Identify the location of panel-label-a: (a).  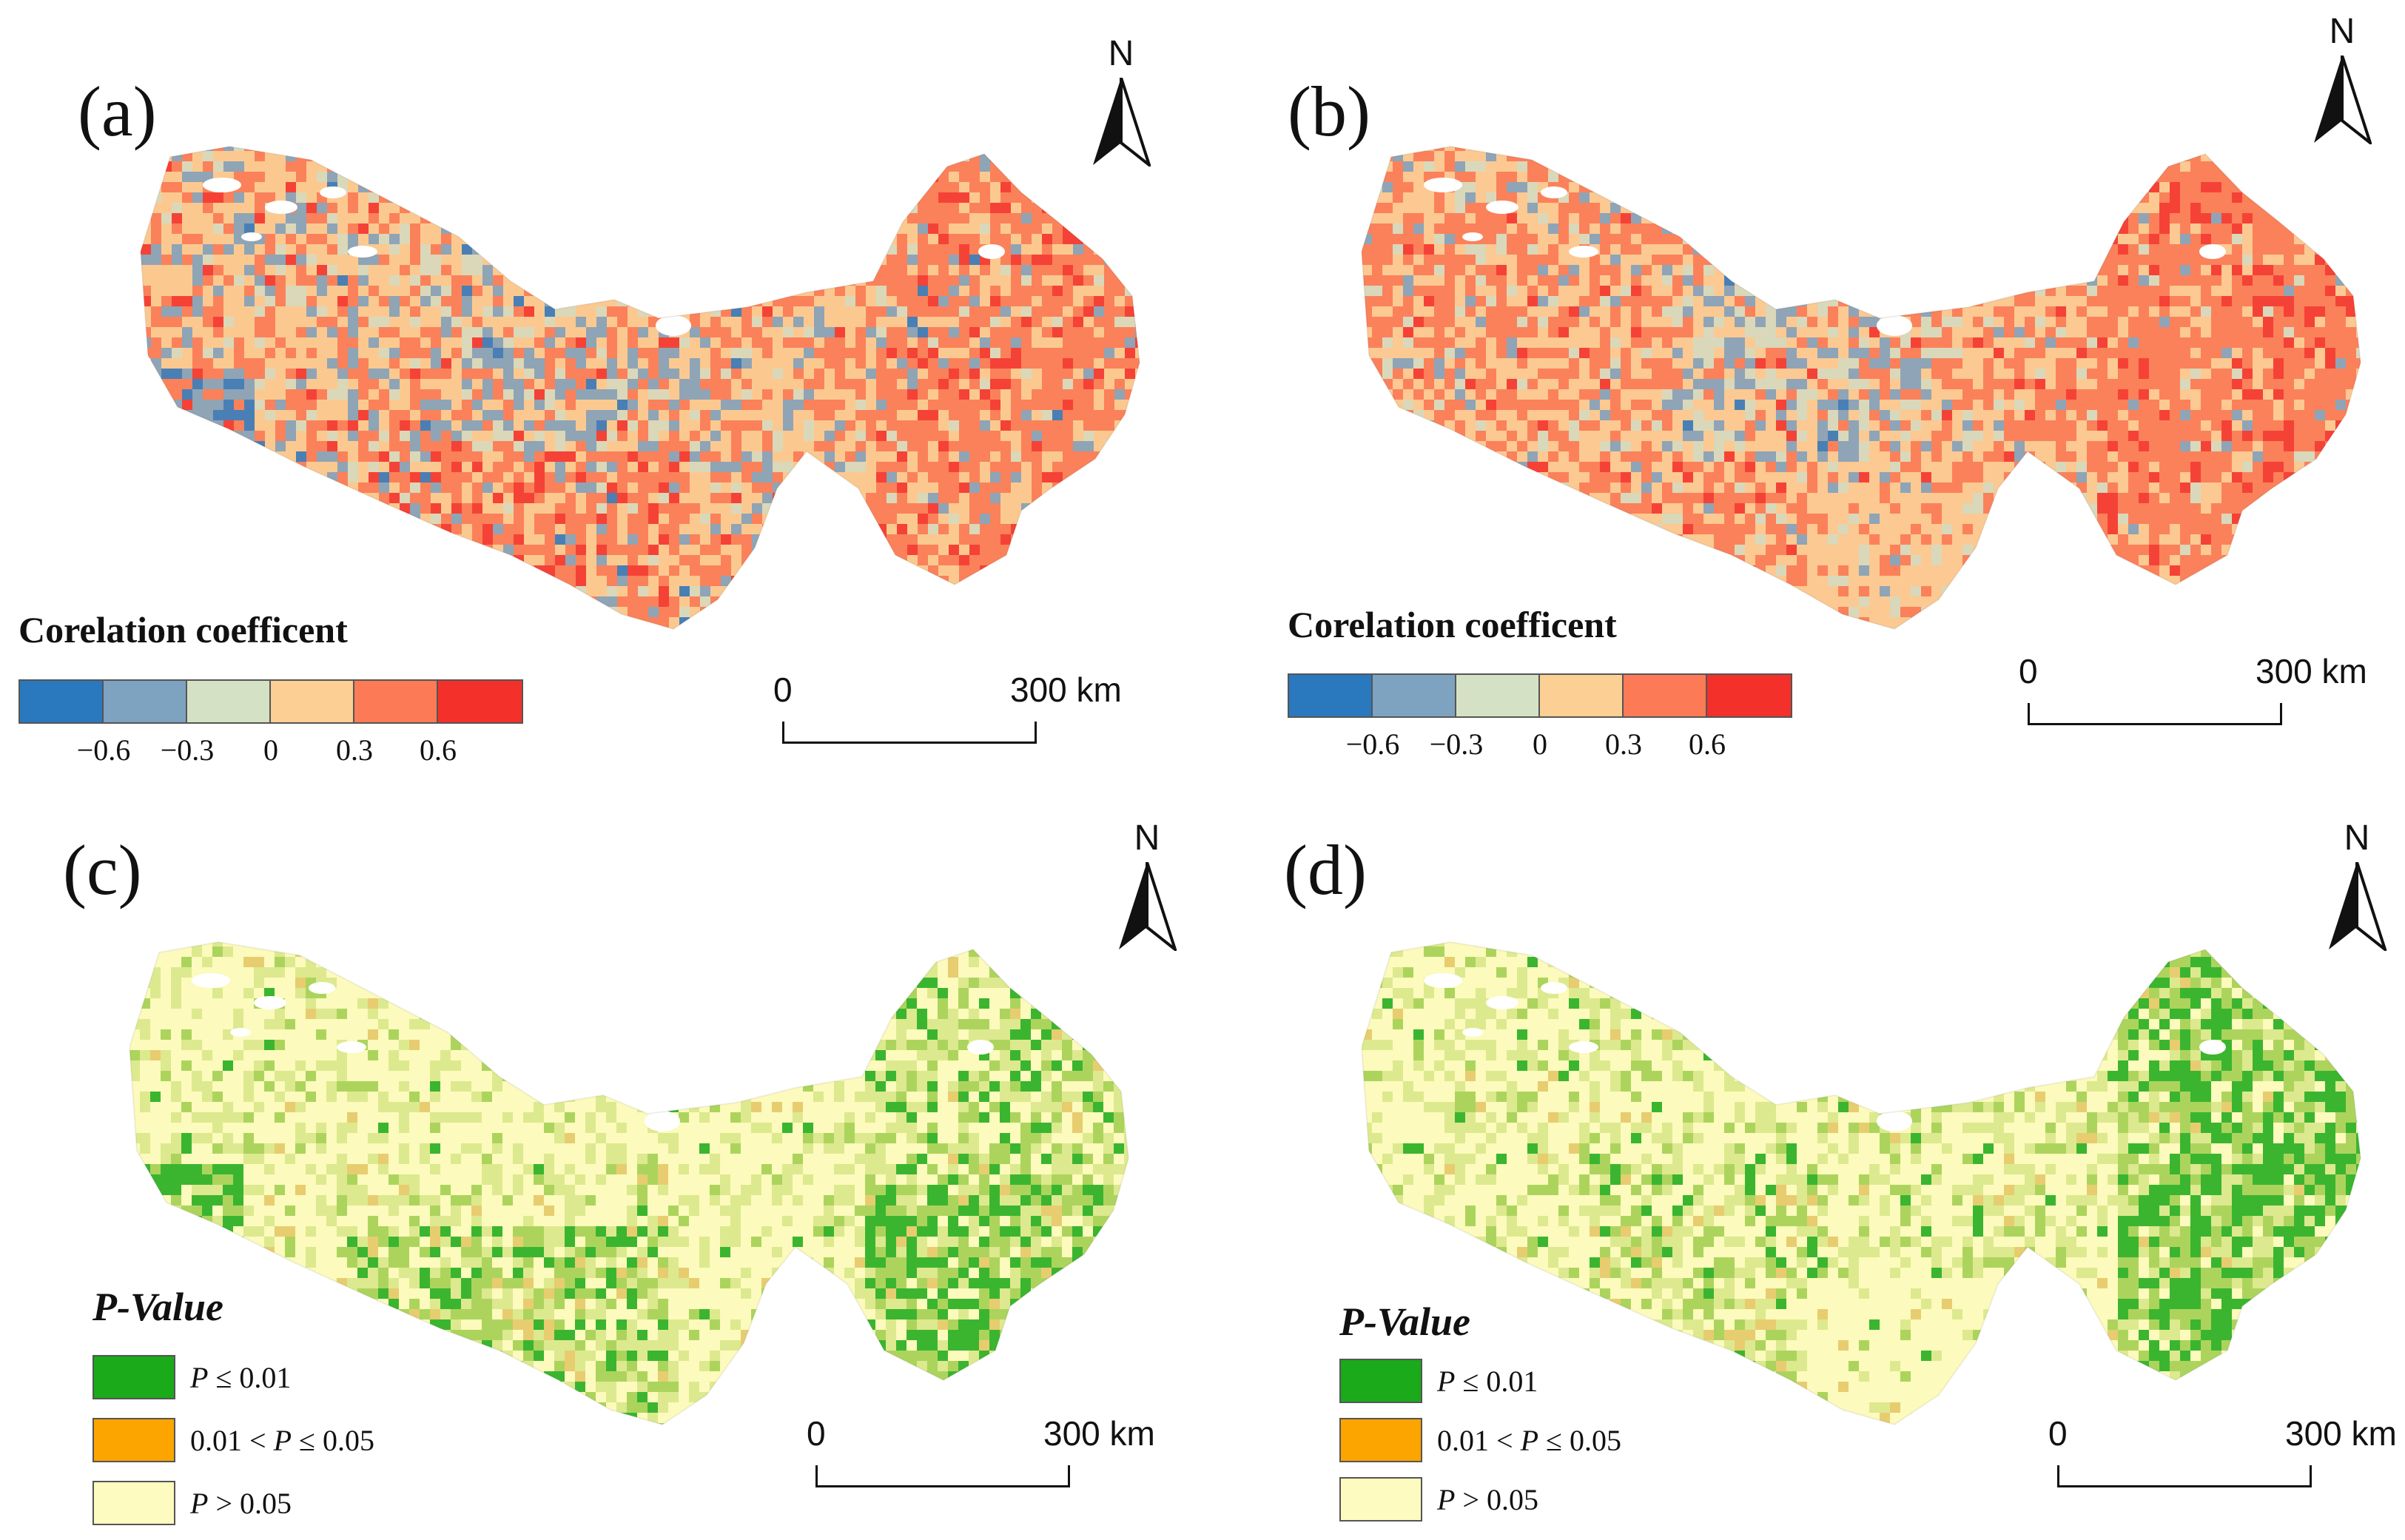
(117, 111).